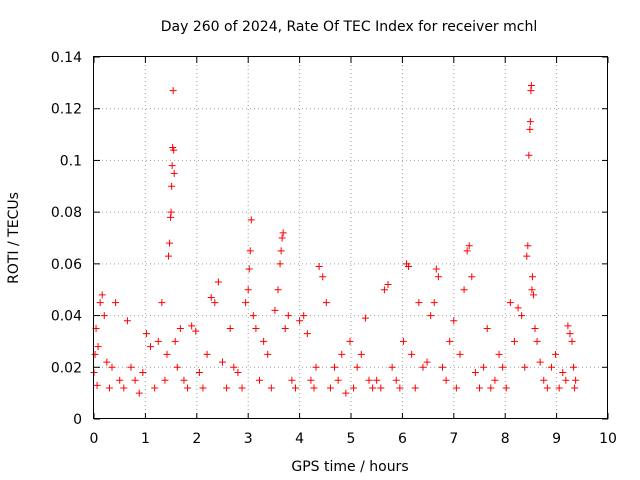  Describe the element at coordinates (77, 420) in the screenshot. I see `y-tick-label: 0` at that location.